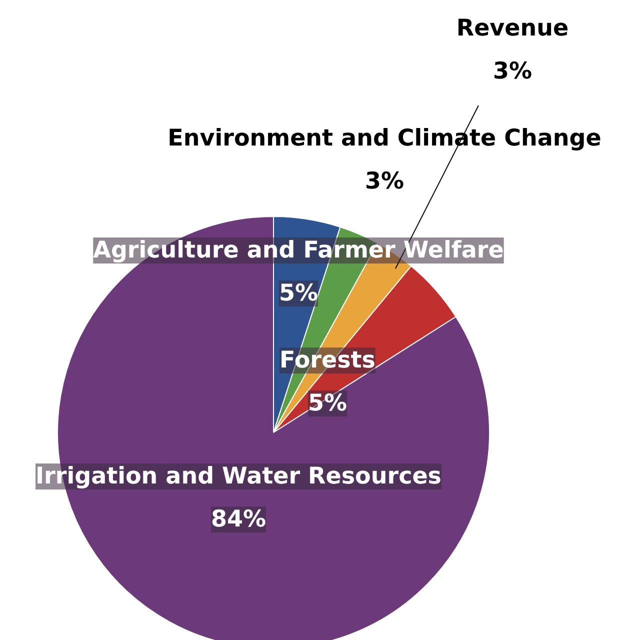 The image size is (636, 640). I want to click on slice-label: Forests, so click(328, 361).